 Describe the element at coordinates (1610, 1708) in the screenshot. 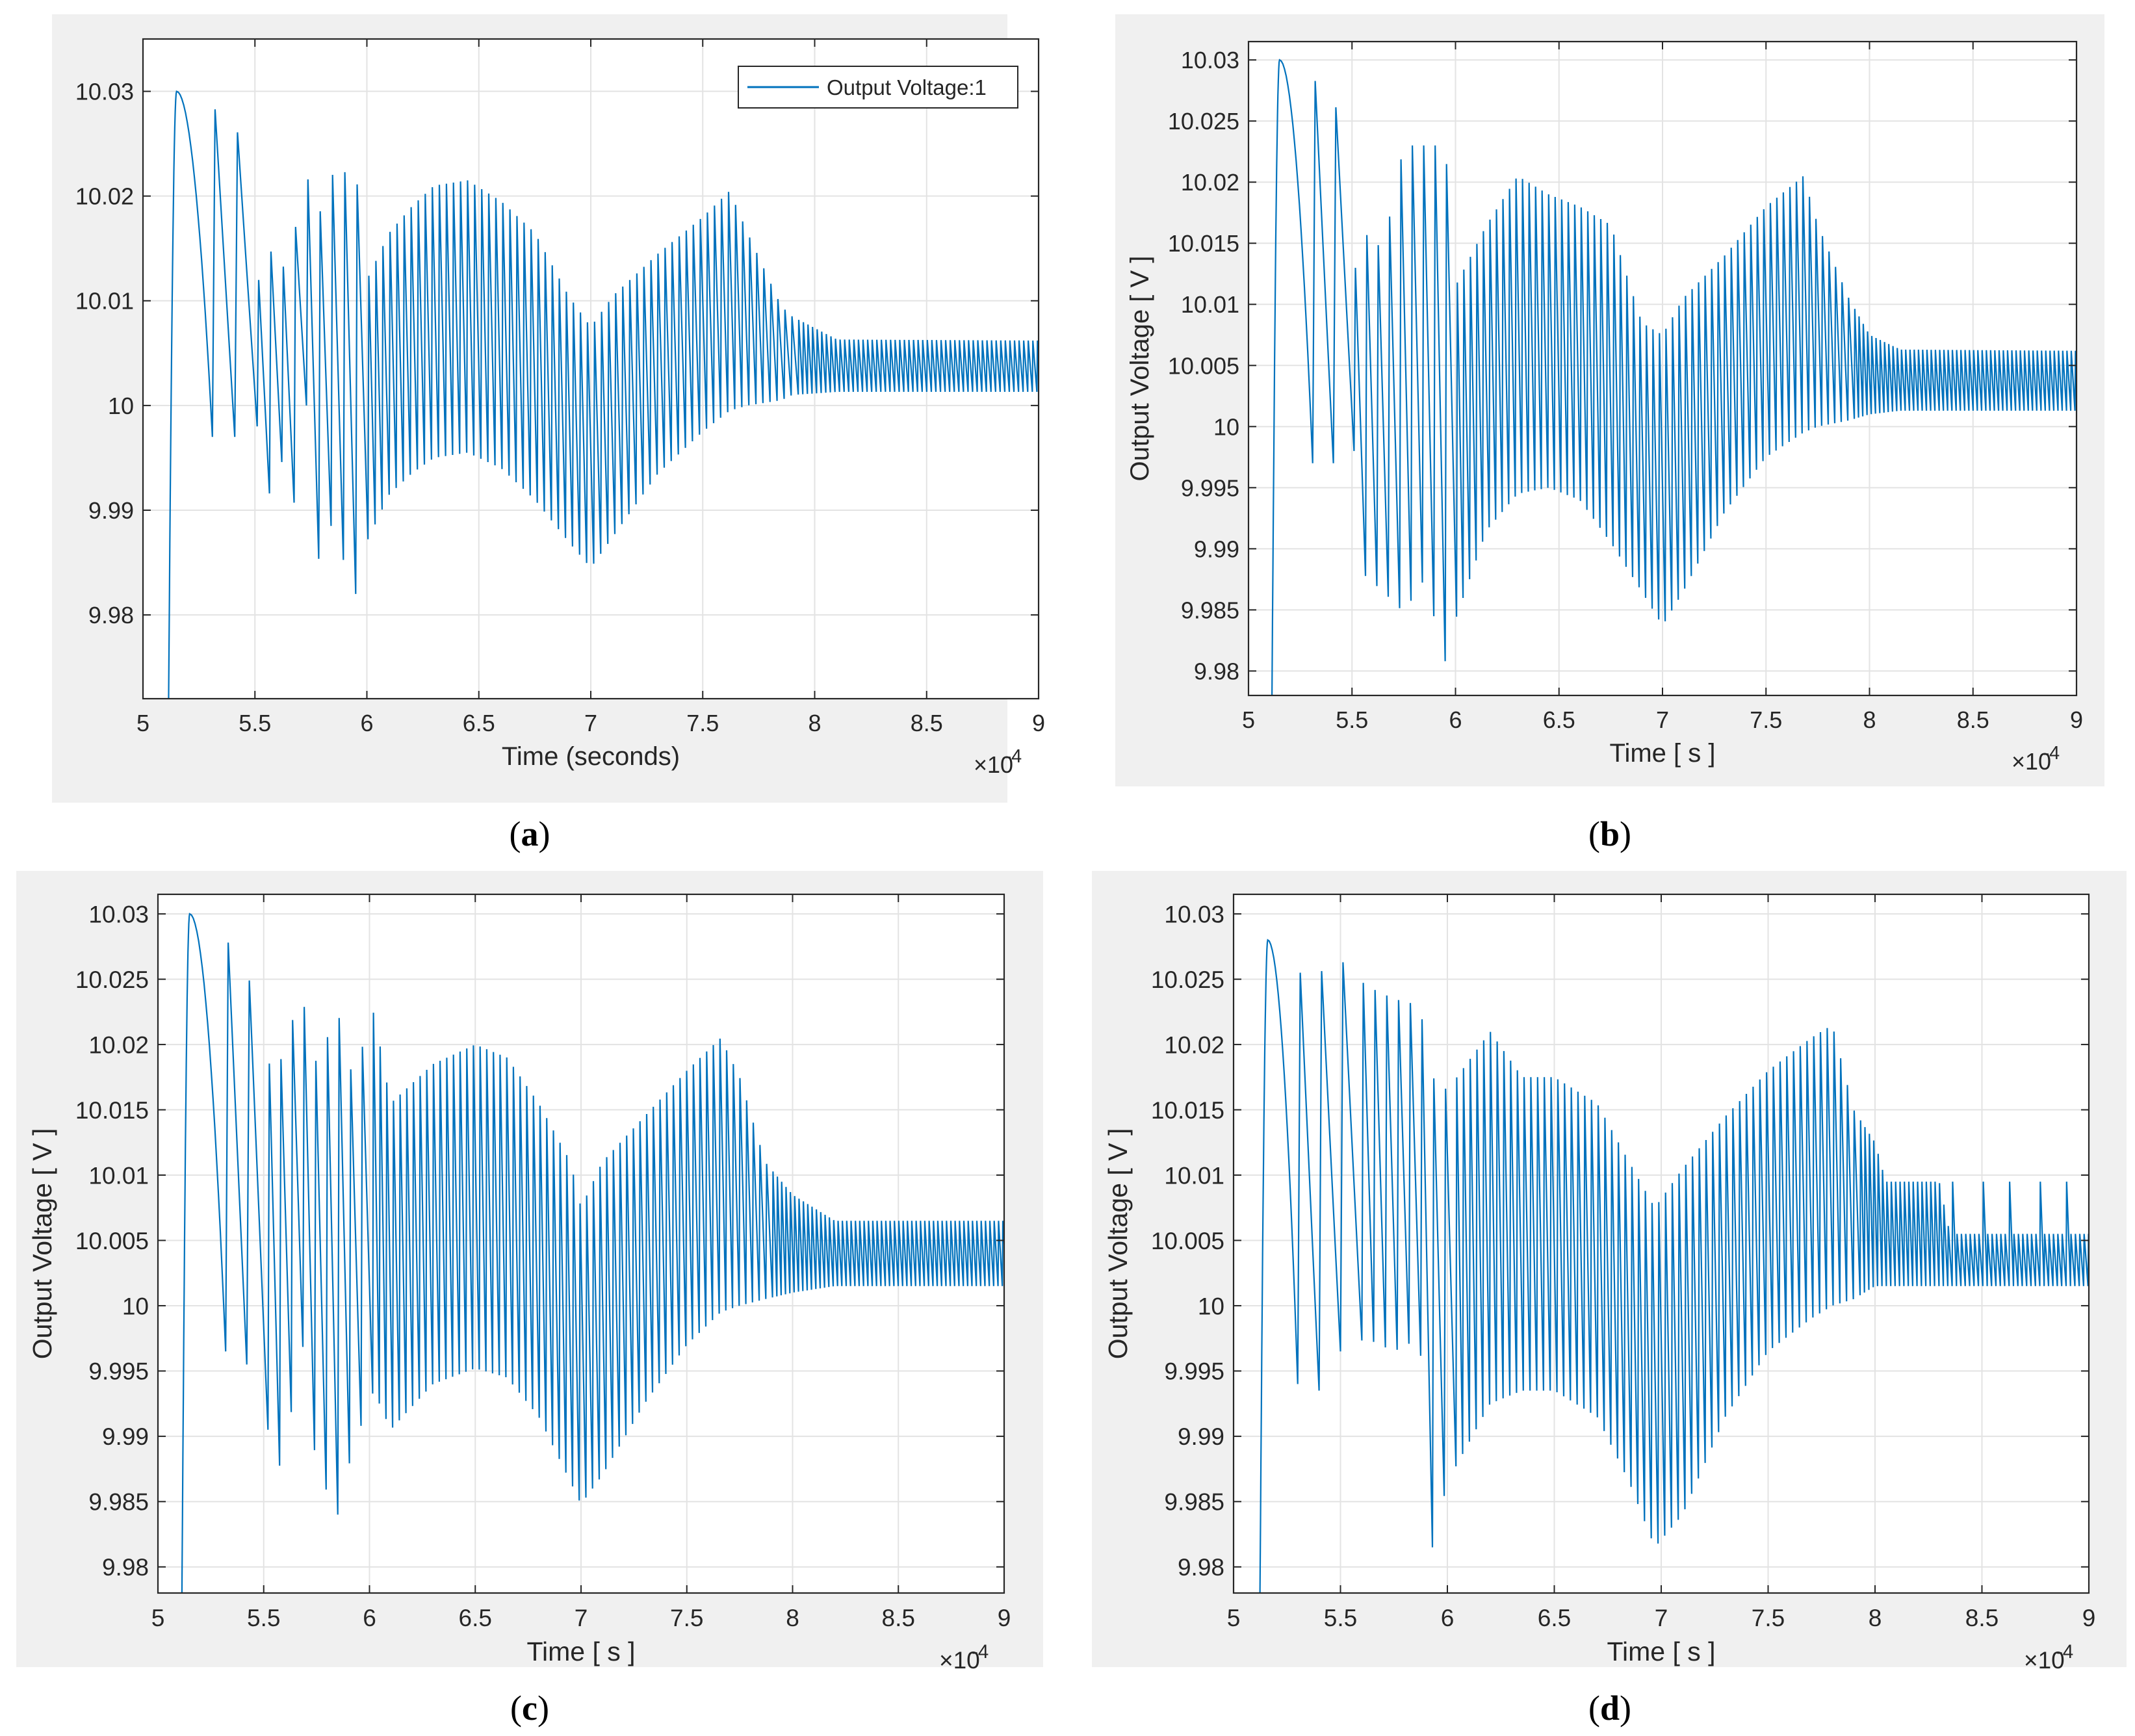

I see `caption-d: (d)` at that location.